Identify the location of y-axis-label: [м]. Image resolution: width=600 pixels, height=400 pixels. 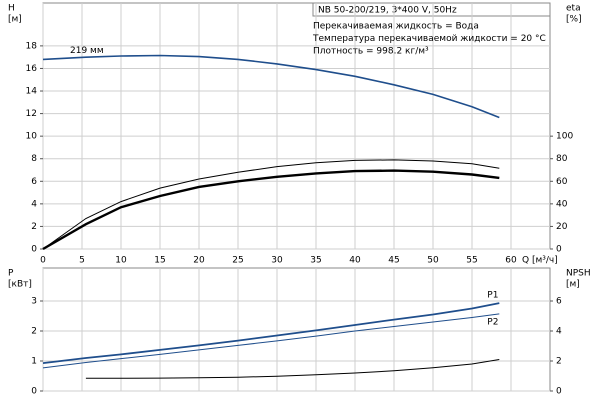
(15, 20).